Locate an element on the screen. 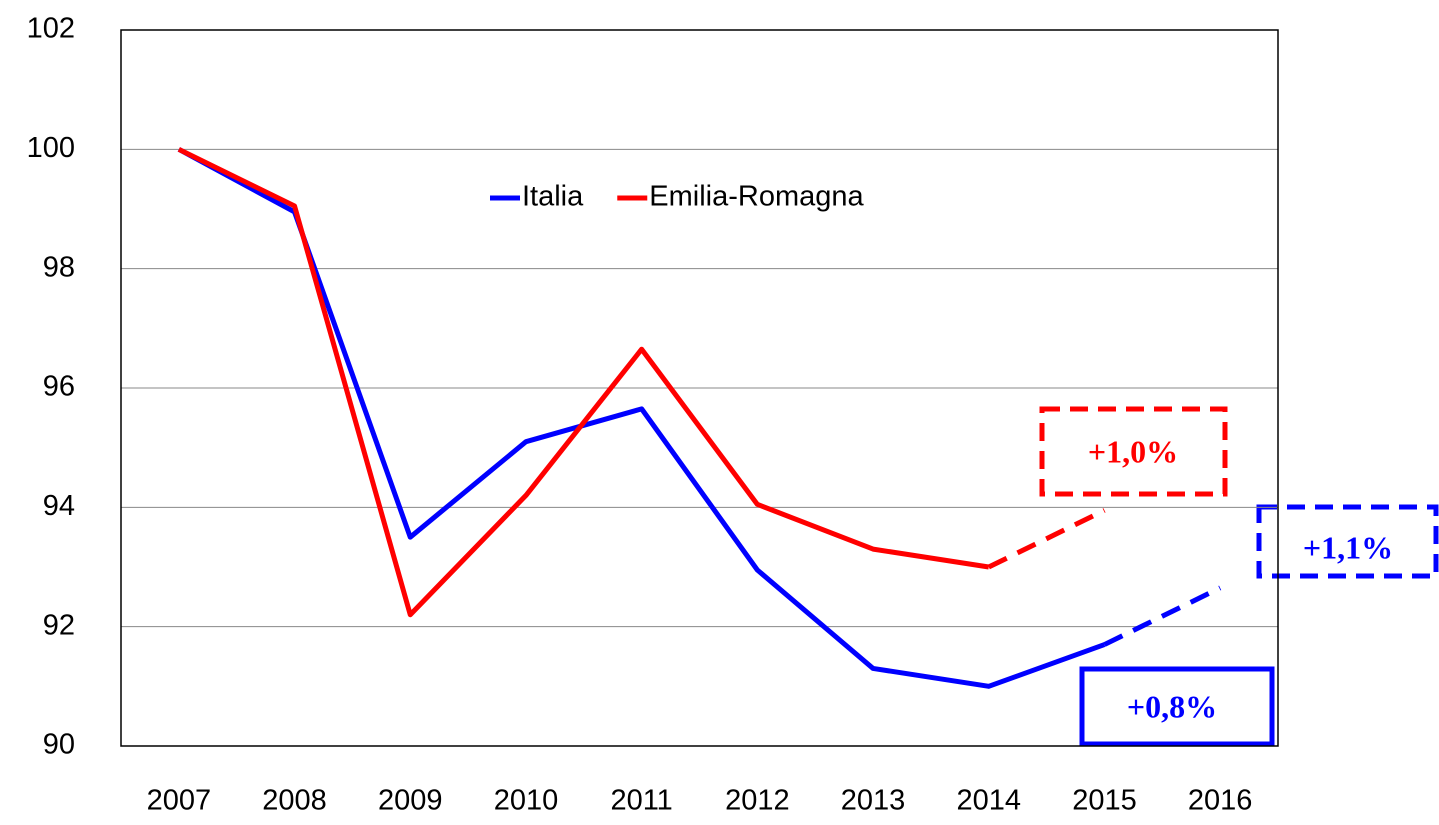 This screenshot has width=1439, height=825. x-tick-label: 2008 is located at coordinates (294, 801).